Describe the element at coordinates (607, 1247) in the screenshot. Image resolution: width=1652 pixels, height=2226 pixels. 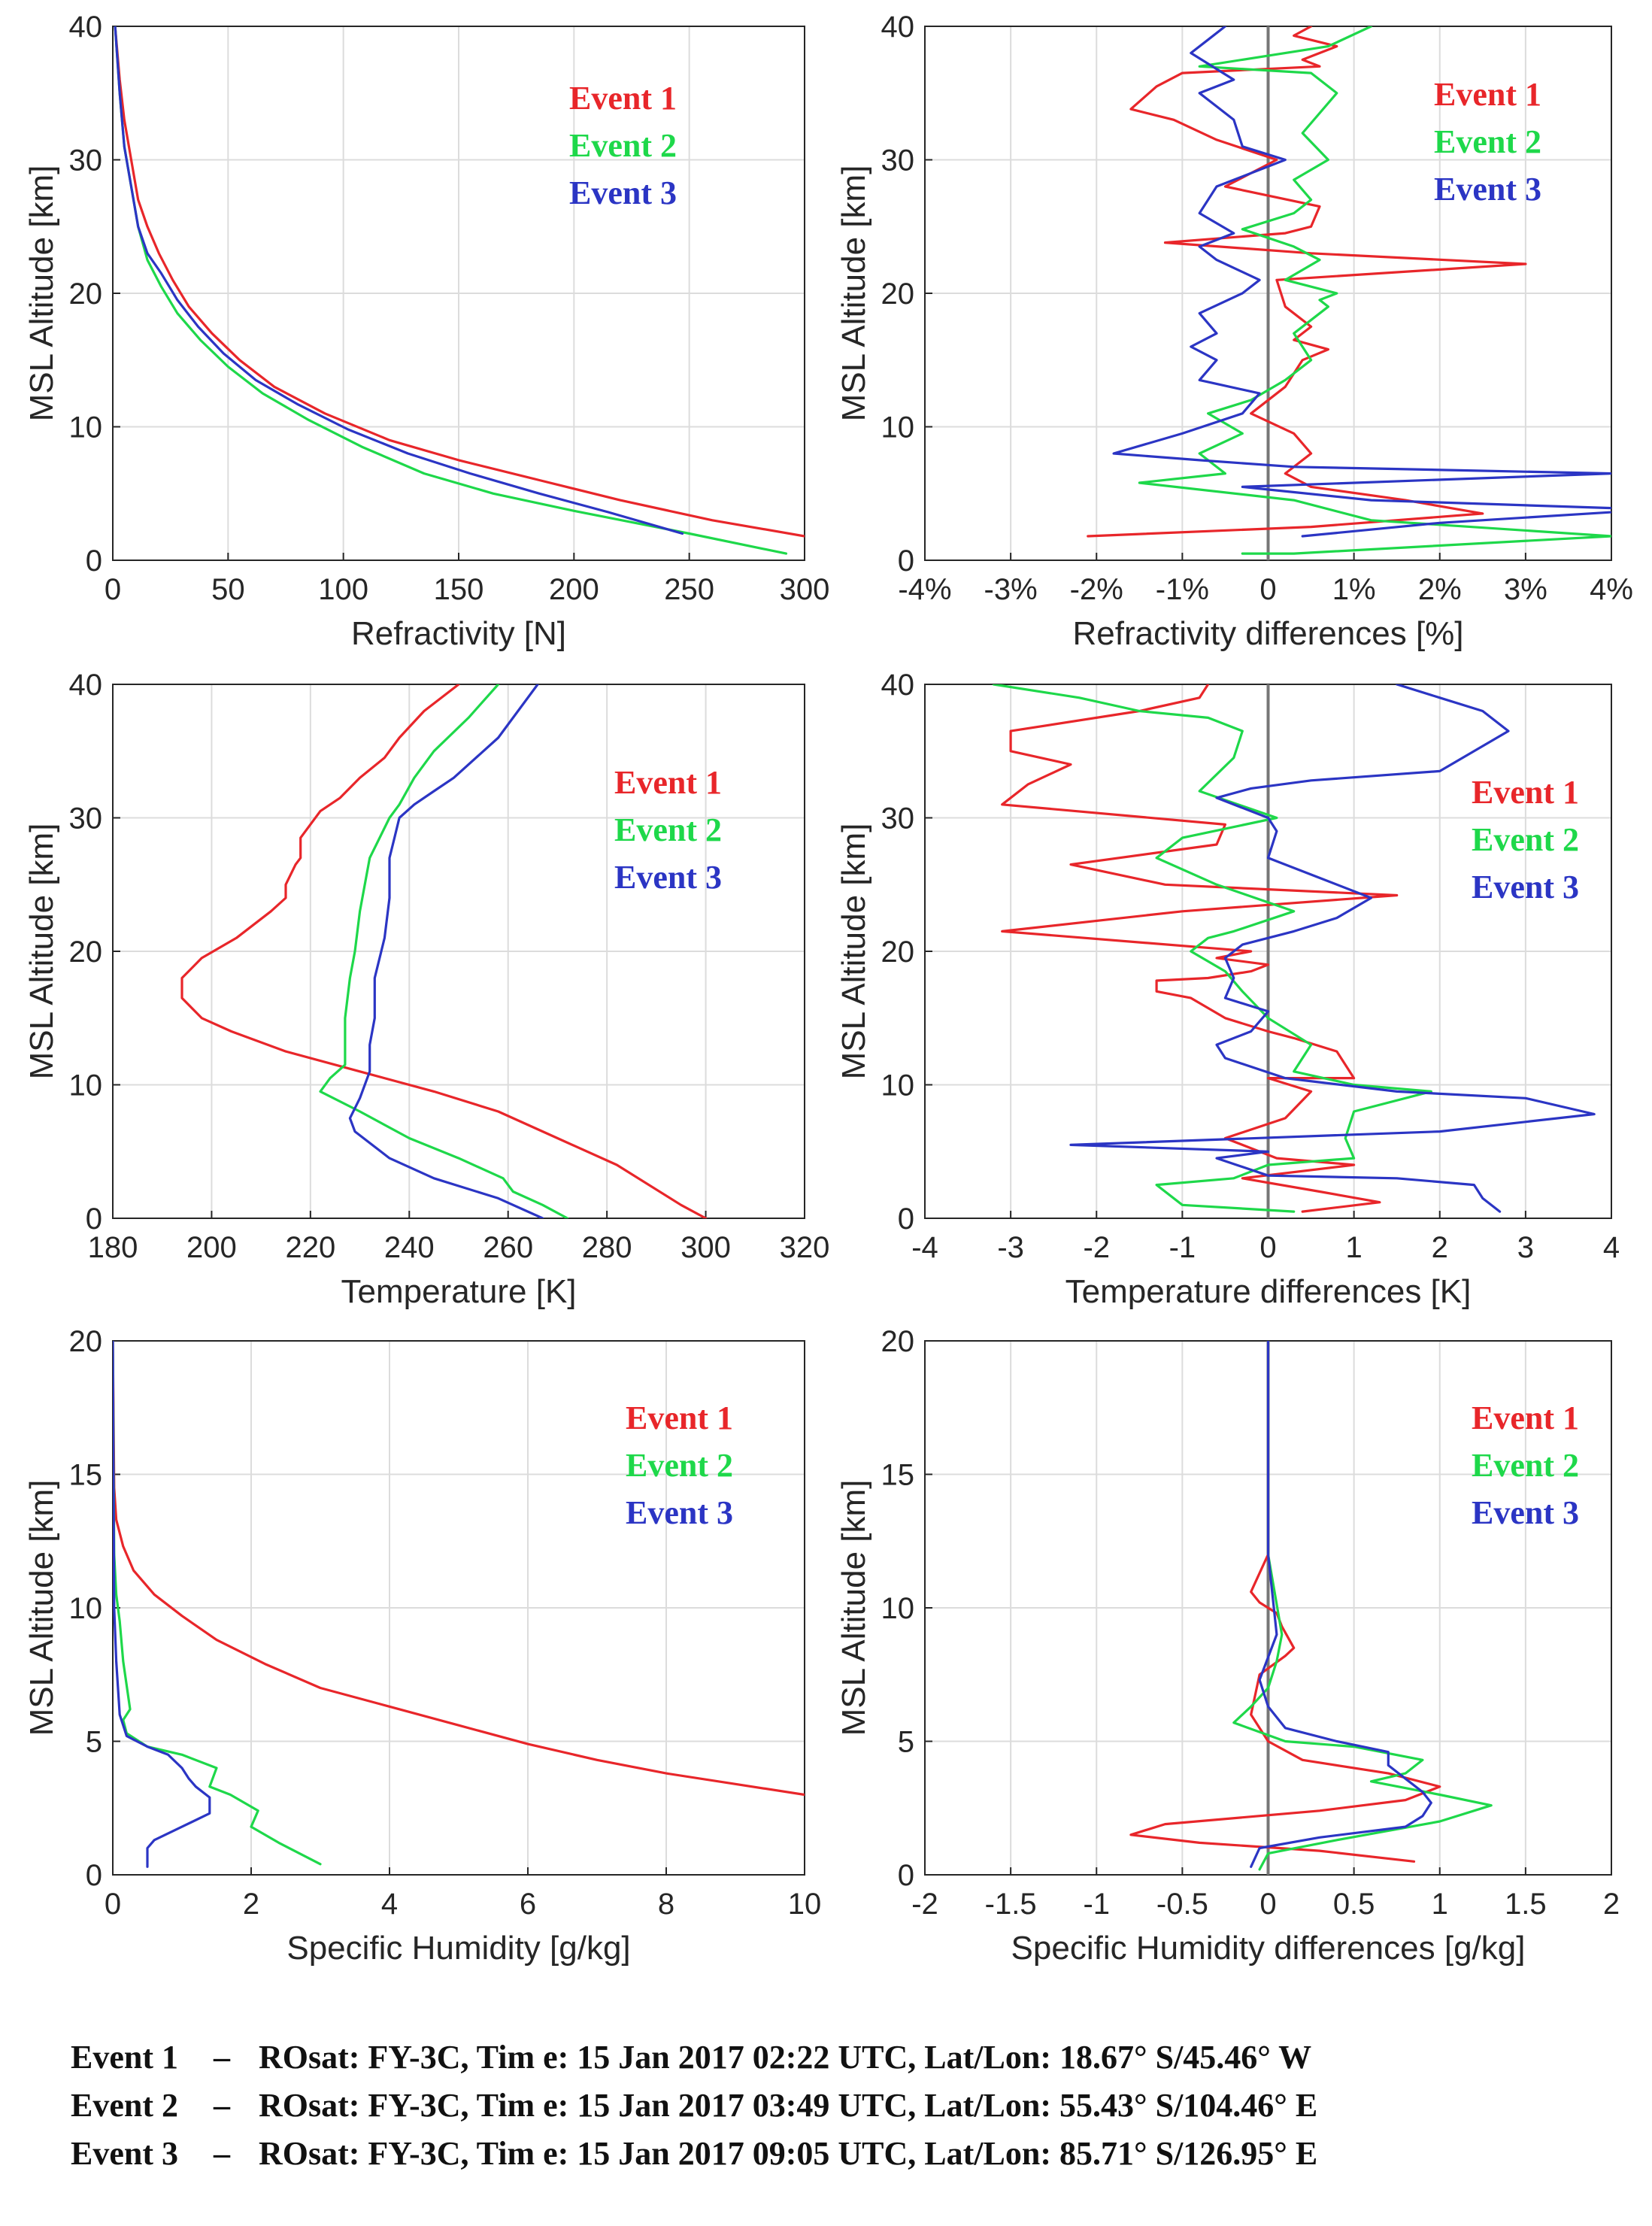
I see `x-tick-label: 280` at that location.